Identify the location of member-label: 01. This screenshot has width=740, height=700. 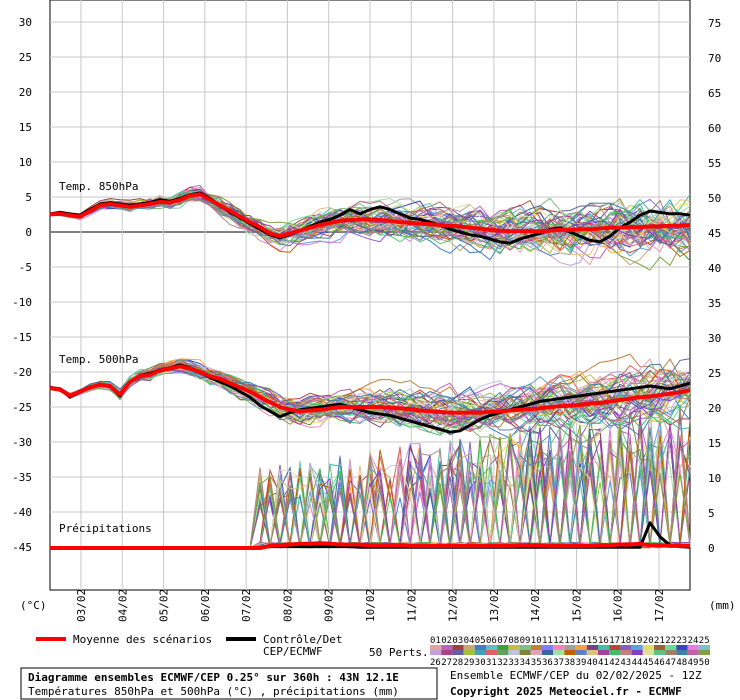
(435, 641).